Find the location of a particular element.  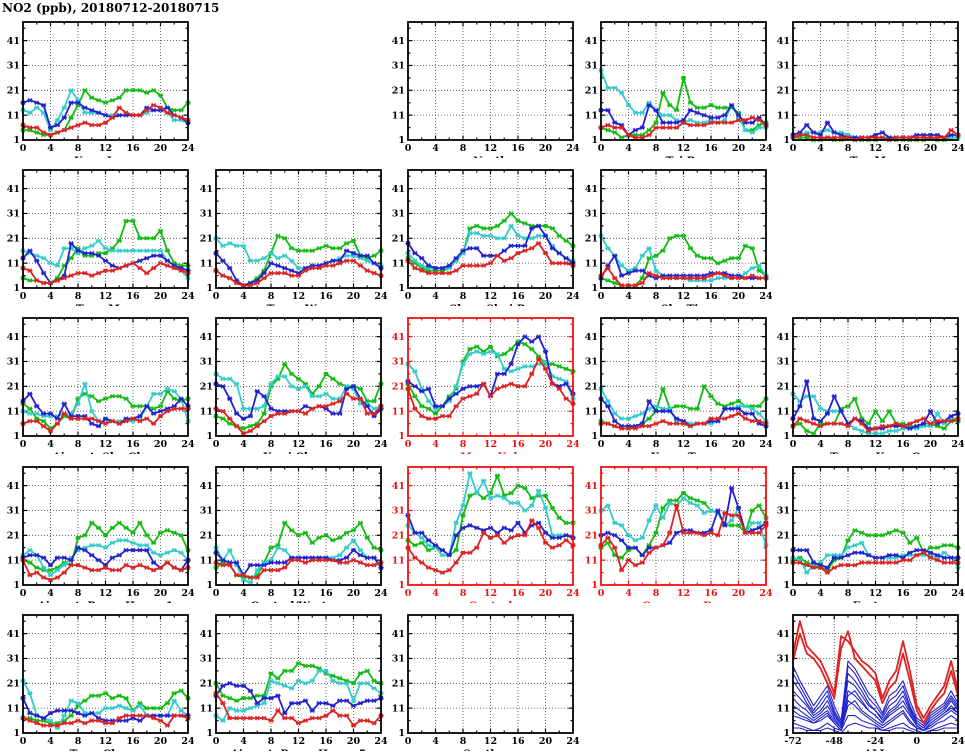

chart-canvas: 11121314104812162024Yuen Long is located at coordinates (101, 94).